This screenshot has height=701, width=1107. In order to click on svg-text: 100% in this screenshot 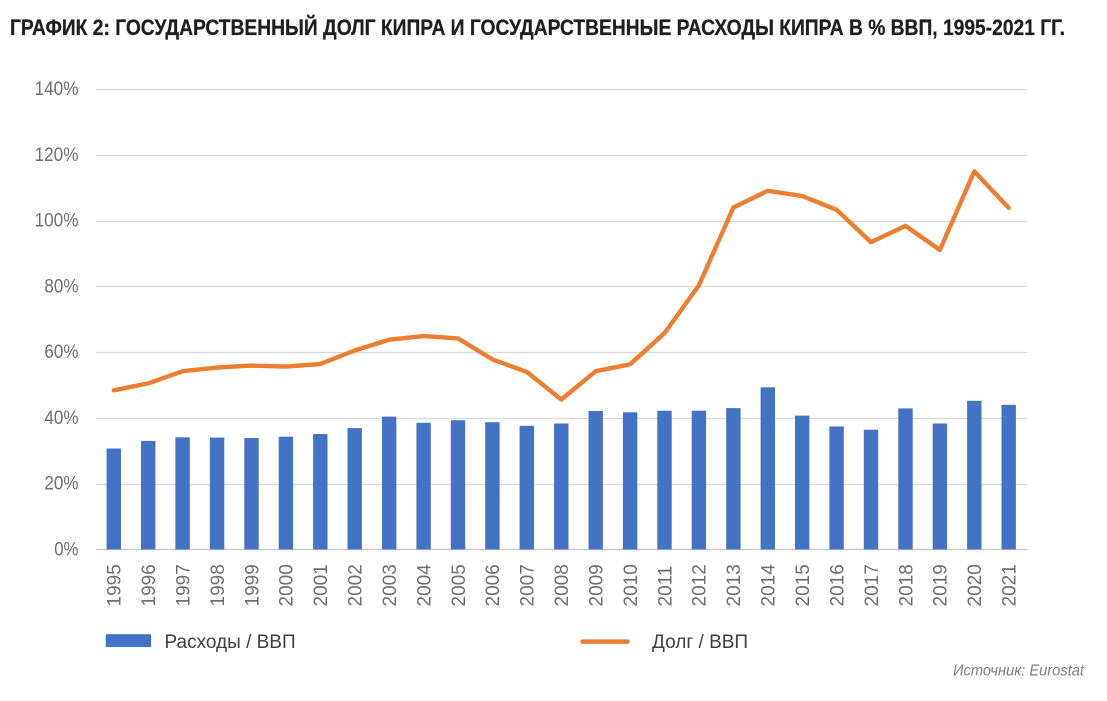, I will do `click(57, 221)`.